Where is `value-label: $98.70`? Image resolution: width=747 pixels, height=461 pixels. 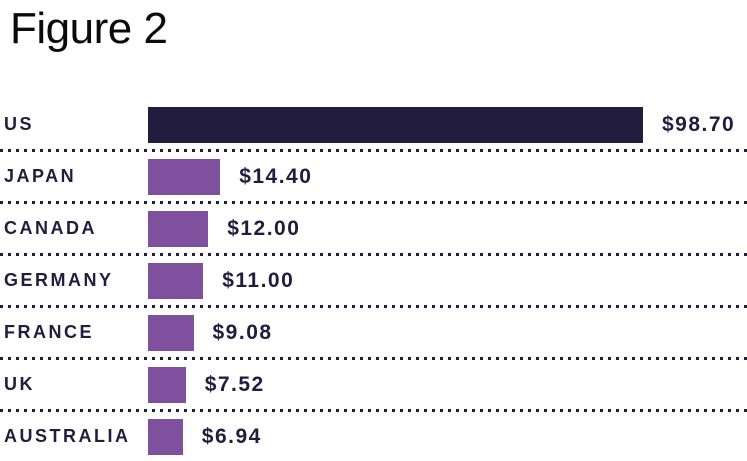
value-label: $98.70 is located at coordinates (699, 124).